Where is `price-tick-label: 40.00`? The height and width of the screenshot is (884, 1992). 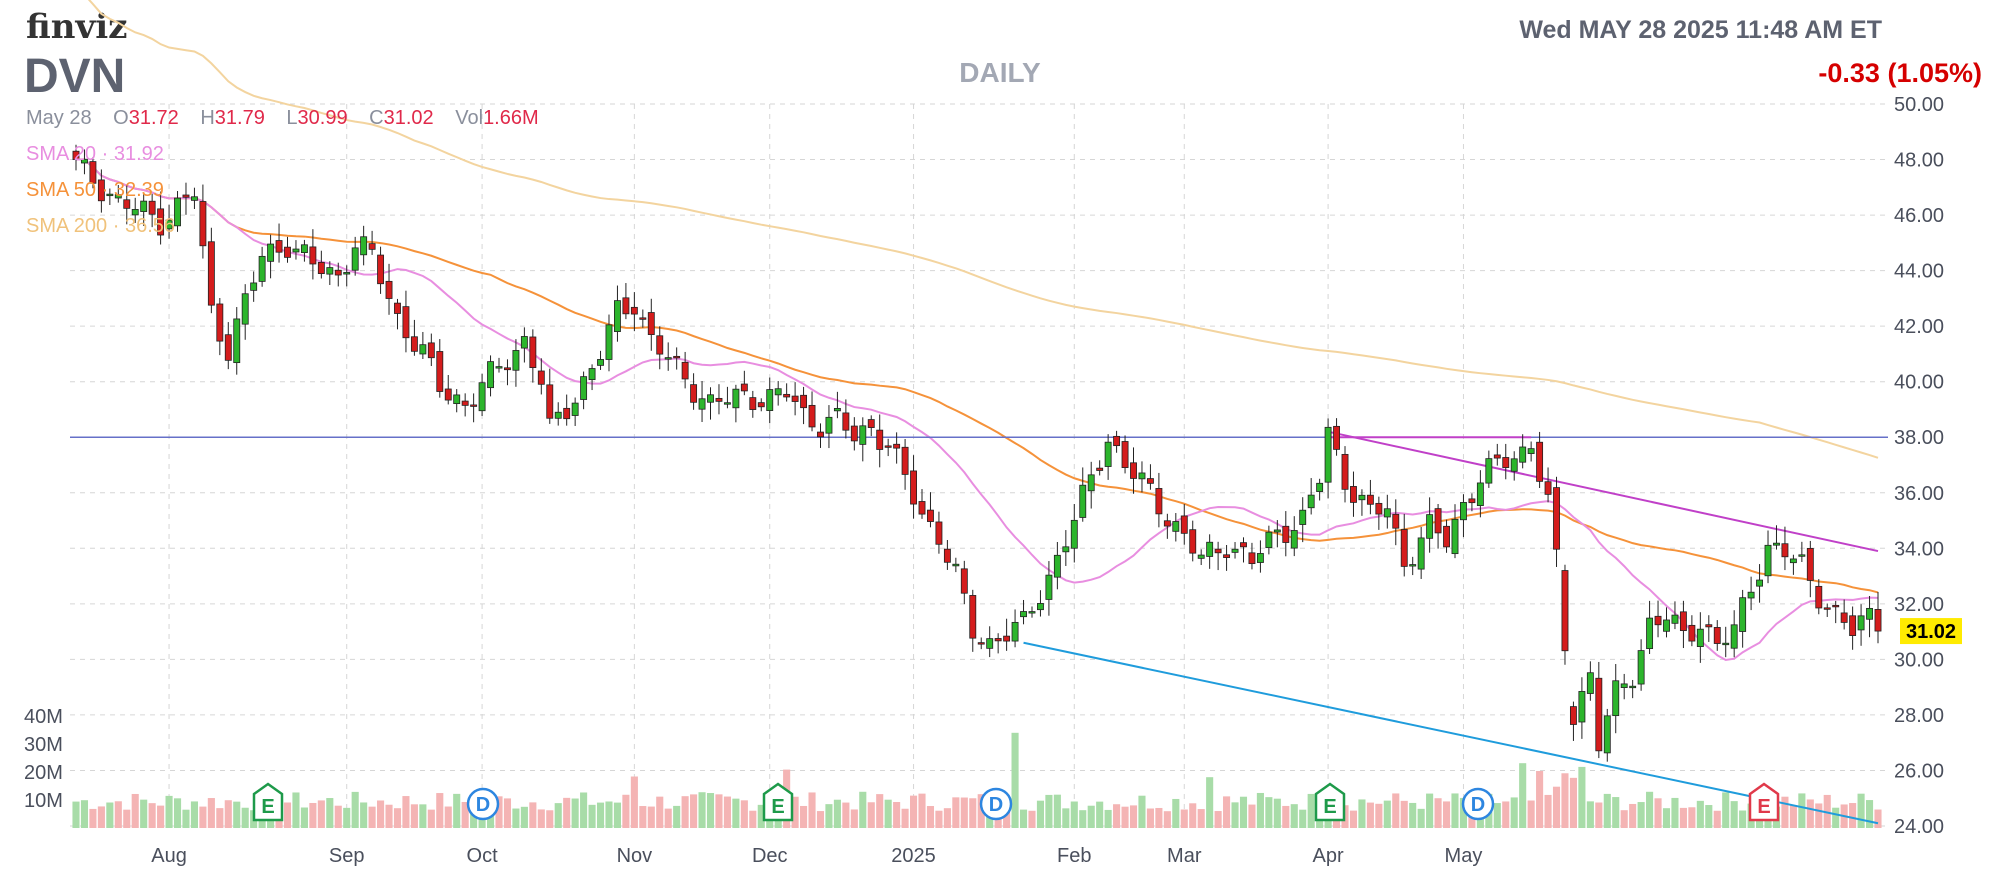
price-tick-label: 40.00 is located at coordinates (1919, 383).